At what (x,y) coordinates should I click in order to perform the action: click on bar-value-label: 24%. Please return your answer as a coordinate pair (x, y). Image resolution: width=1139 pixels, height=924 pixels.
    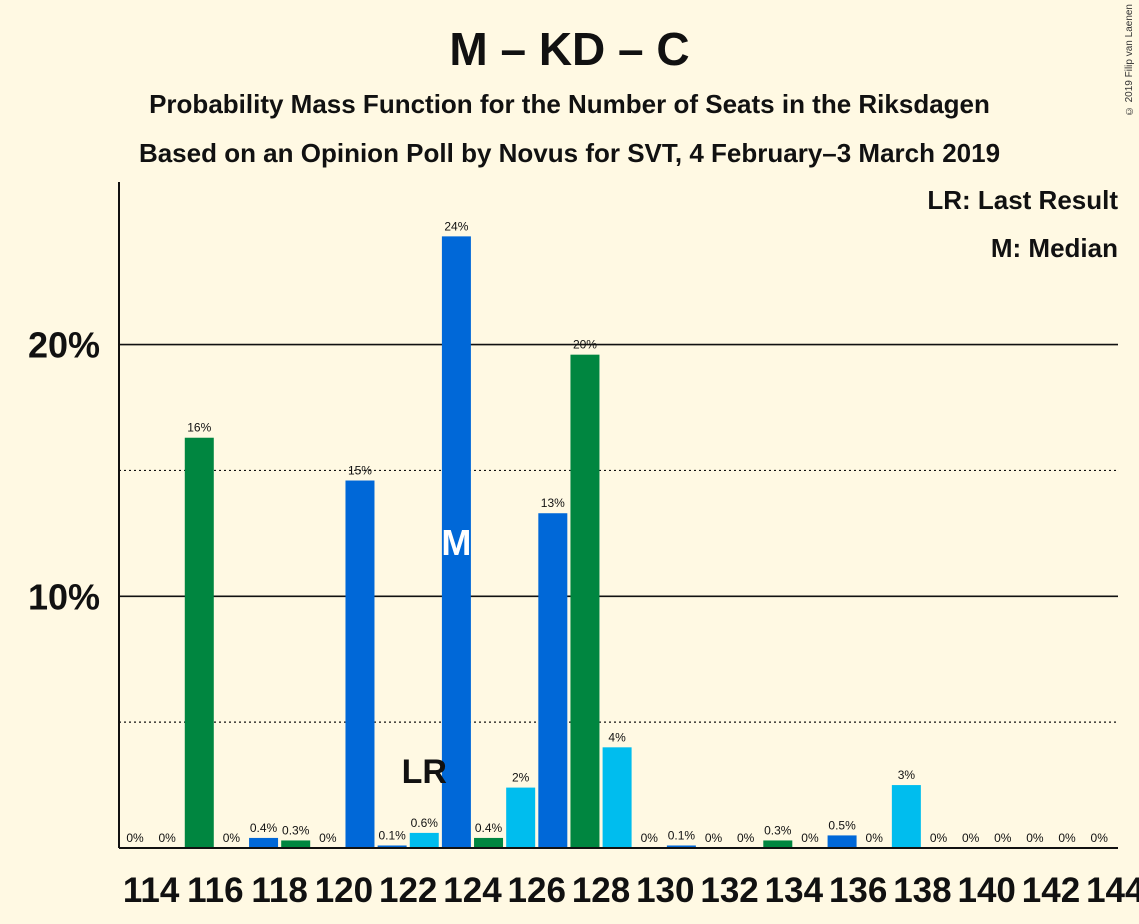
    Looking at the image, I should click on (456, 226).